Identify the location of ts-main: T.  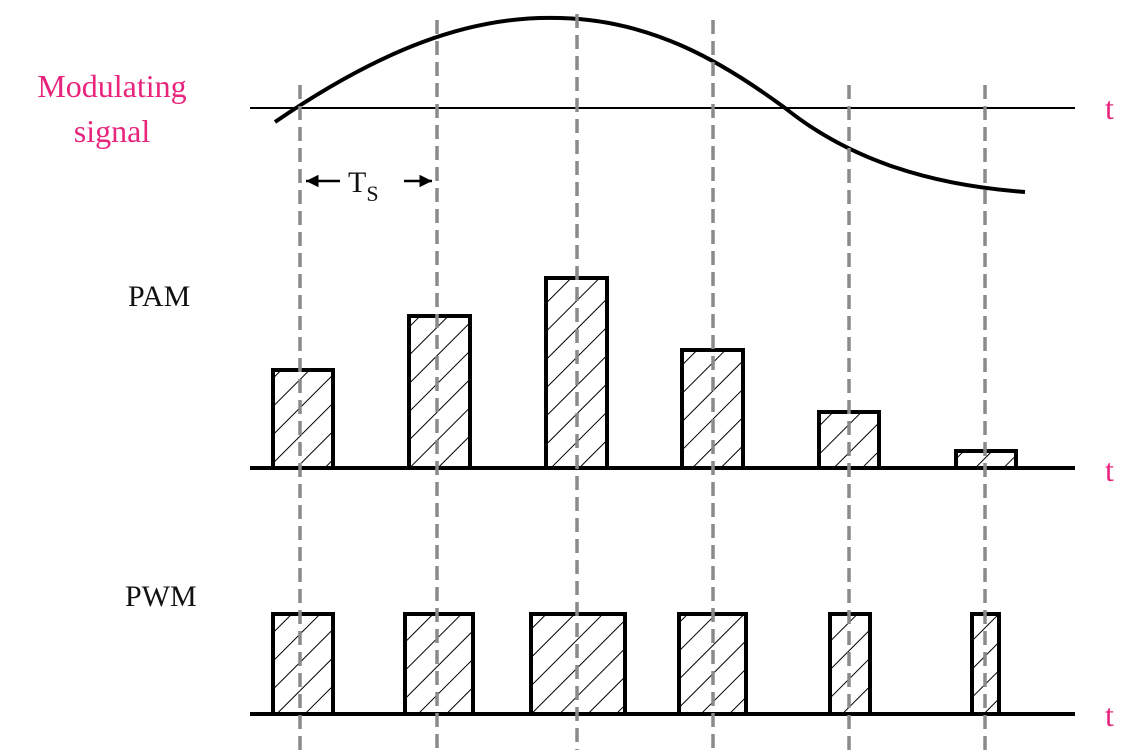
(357, 182).